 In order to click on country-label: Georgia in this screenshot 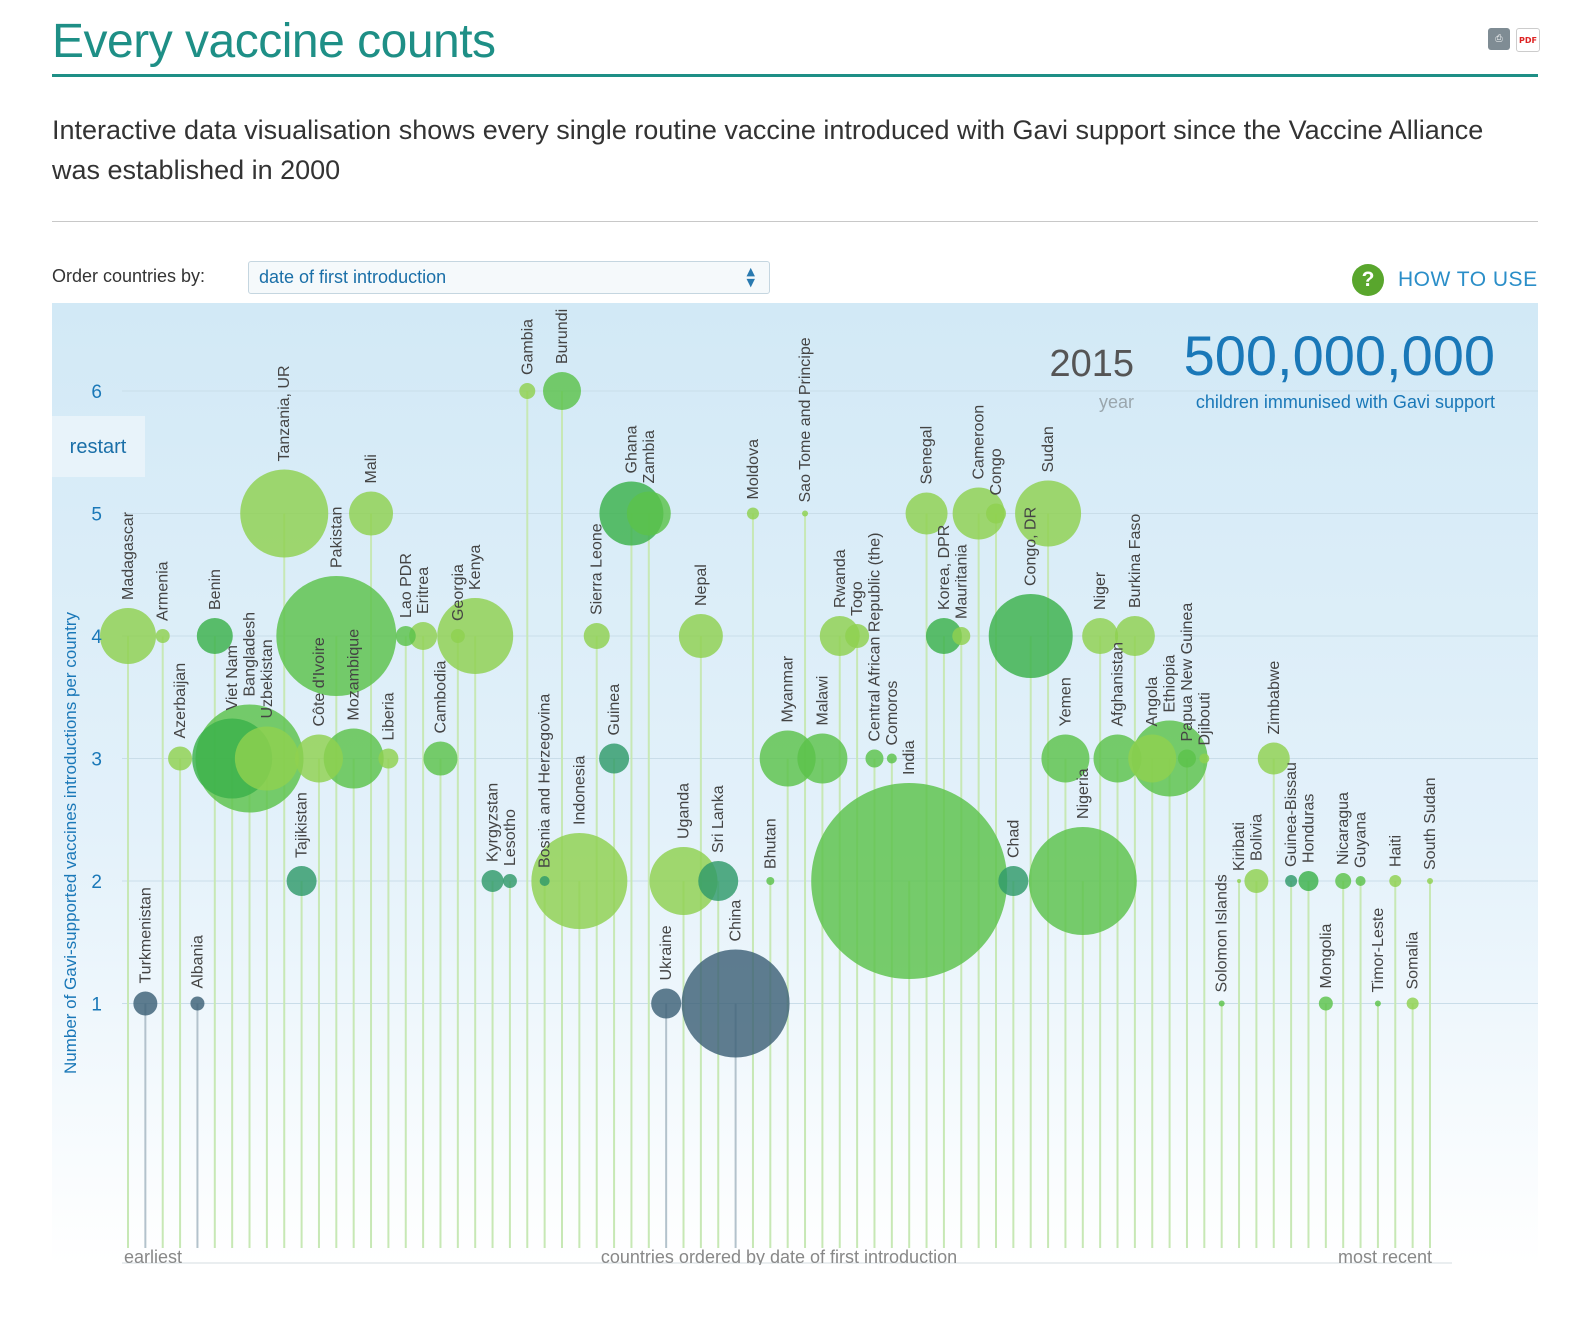, I will do `click(458, 592)`.